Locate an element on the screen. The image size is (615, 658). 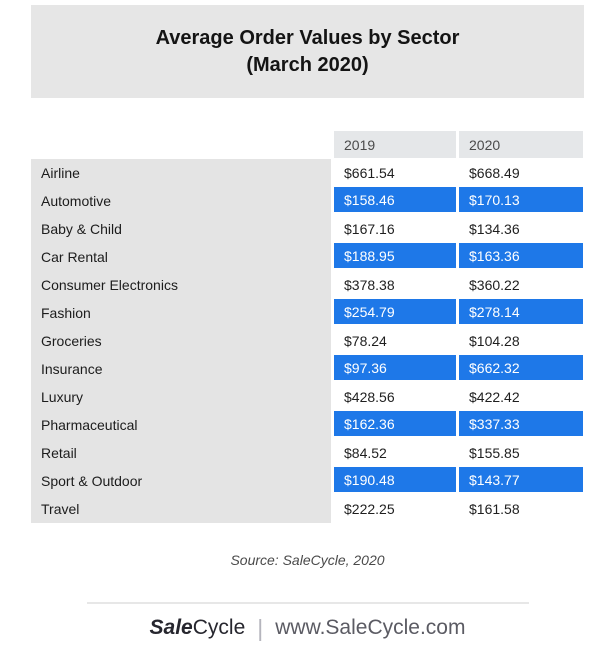
value-2019-cell: $222.25 is located at coordinates (395, 509).